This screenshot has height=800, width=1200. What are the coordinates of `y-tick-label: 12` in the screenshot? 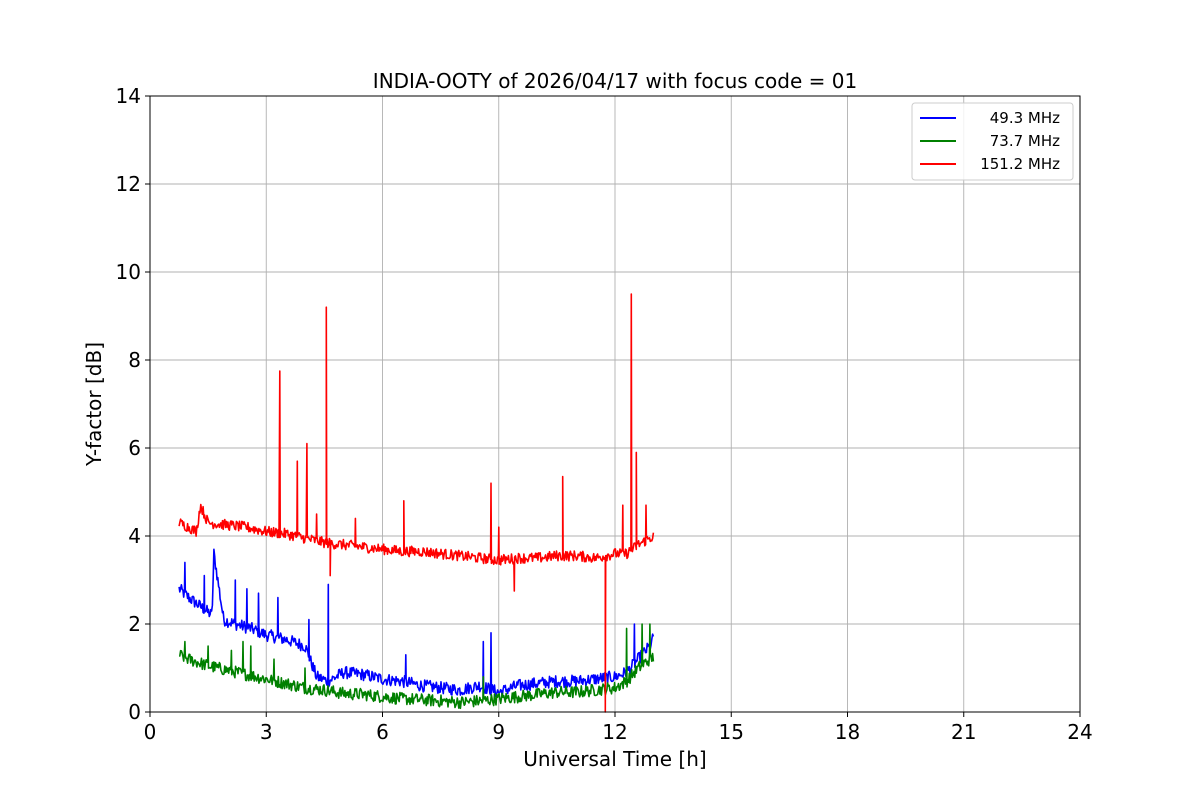 It's located at (128, 184).